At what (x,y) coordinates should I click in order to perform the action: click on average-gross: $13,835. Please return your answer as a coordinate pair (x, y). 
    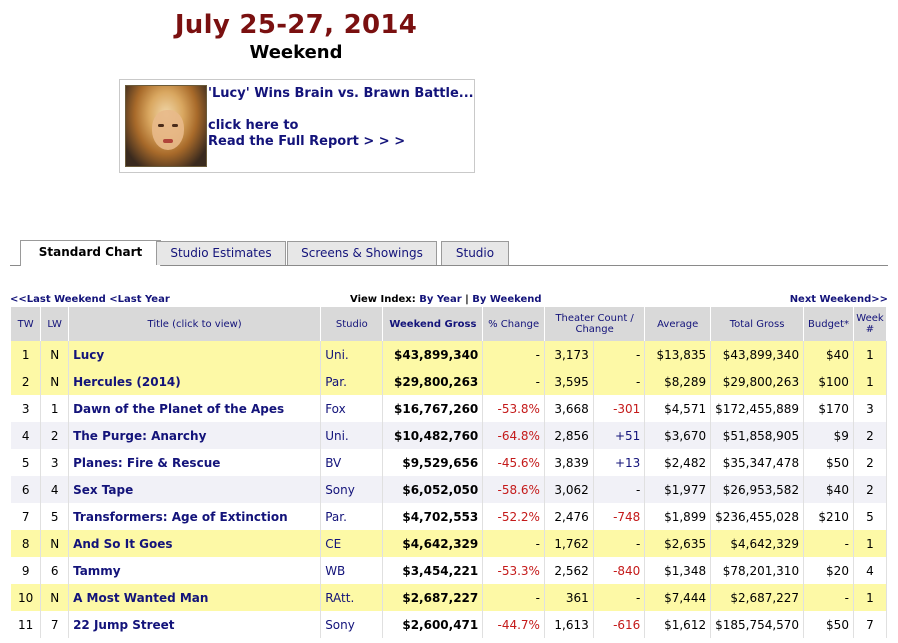
    Looking at the image, I should click on (678, 354).